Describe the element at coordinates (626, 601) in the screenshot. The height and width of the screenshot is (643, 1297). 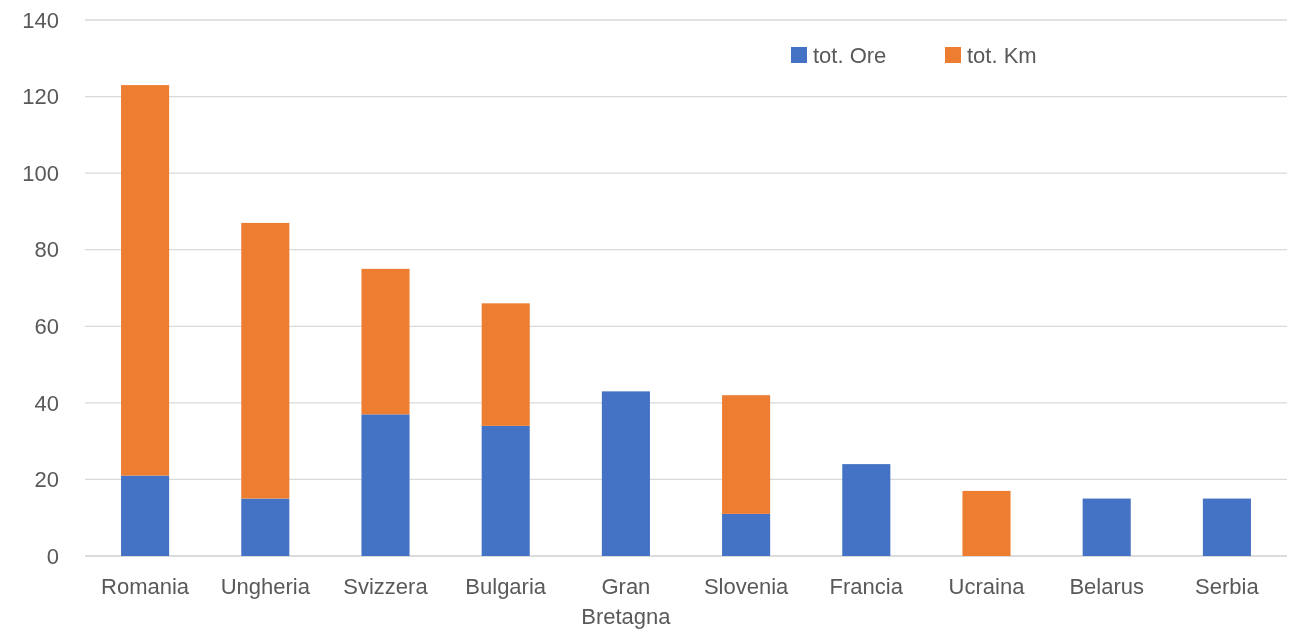
I see `x-tick-label: Gran Bretagna` at that location.